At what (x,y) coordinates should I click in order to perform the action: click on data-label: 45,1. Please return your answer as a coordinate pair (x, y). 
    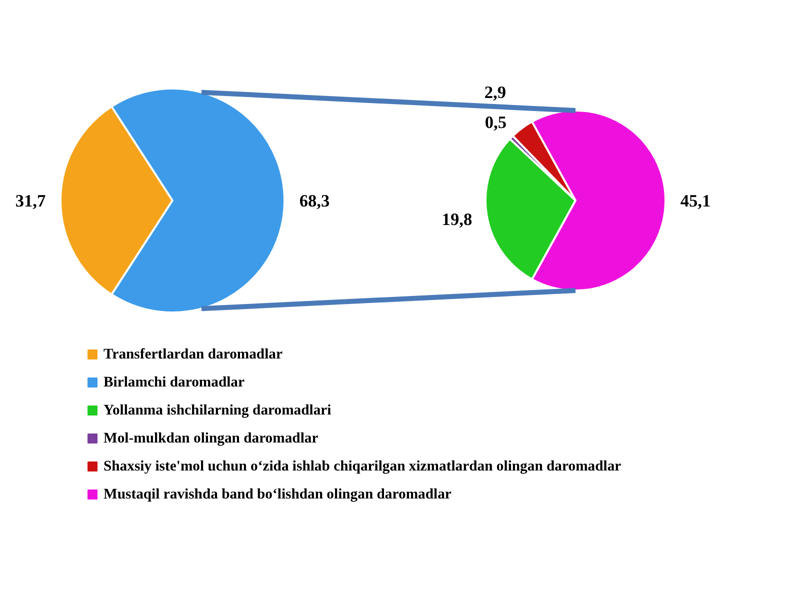
    Looking at the image, I should click on (695, 201).